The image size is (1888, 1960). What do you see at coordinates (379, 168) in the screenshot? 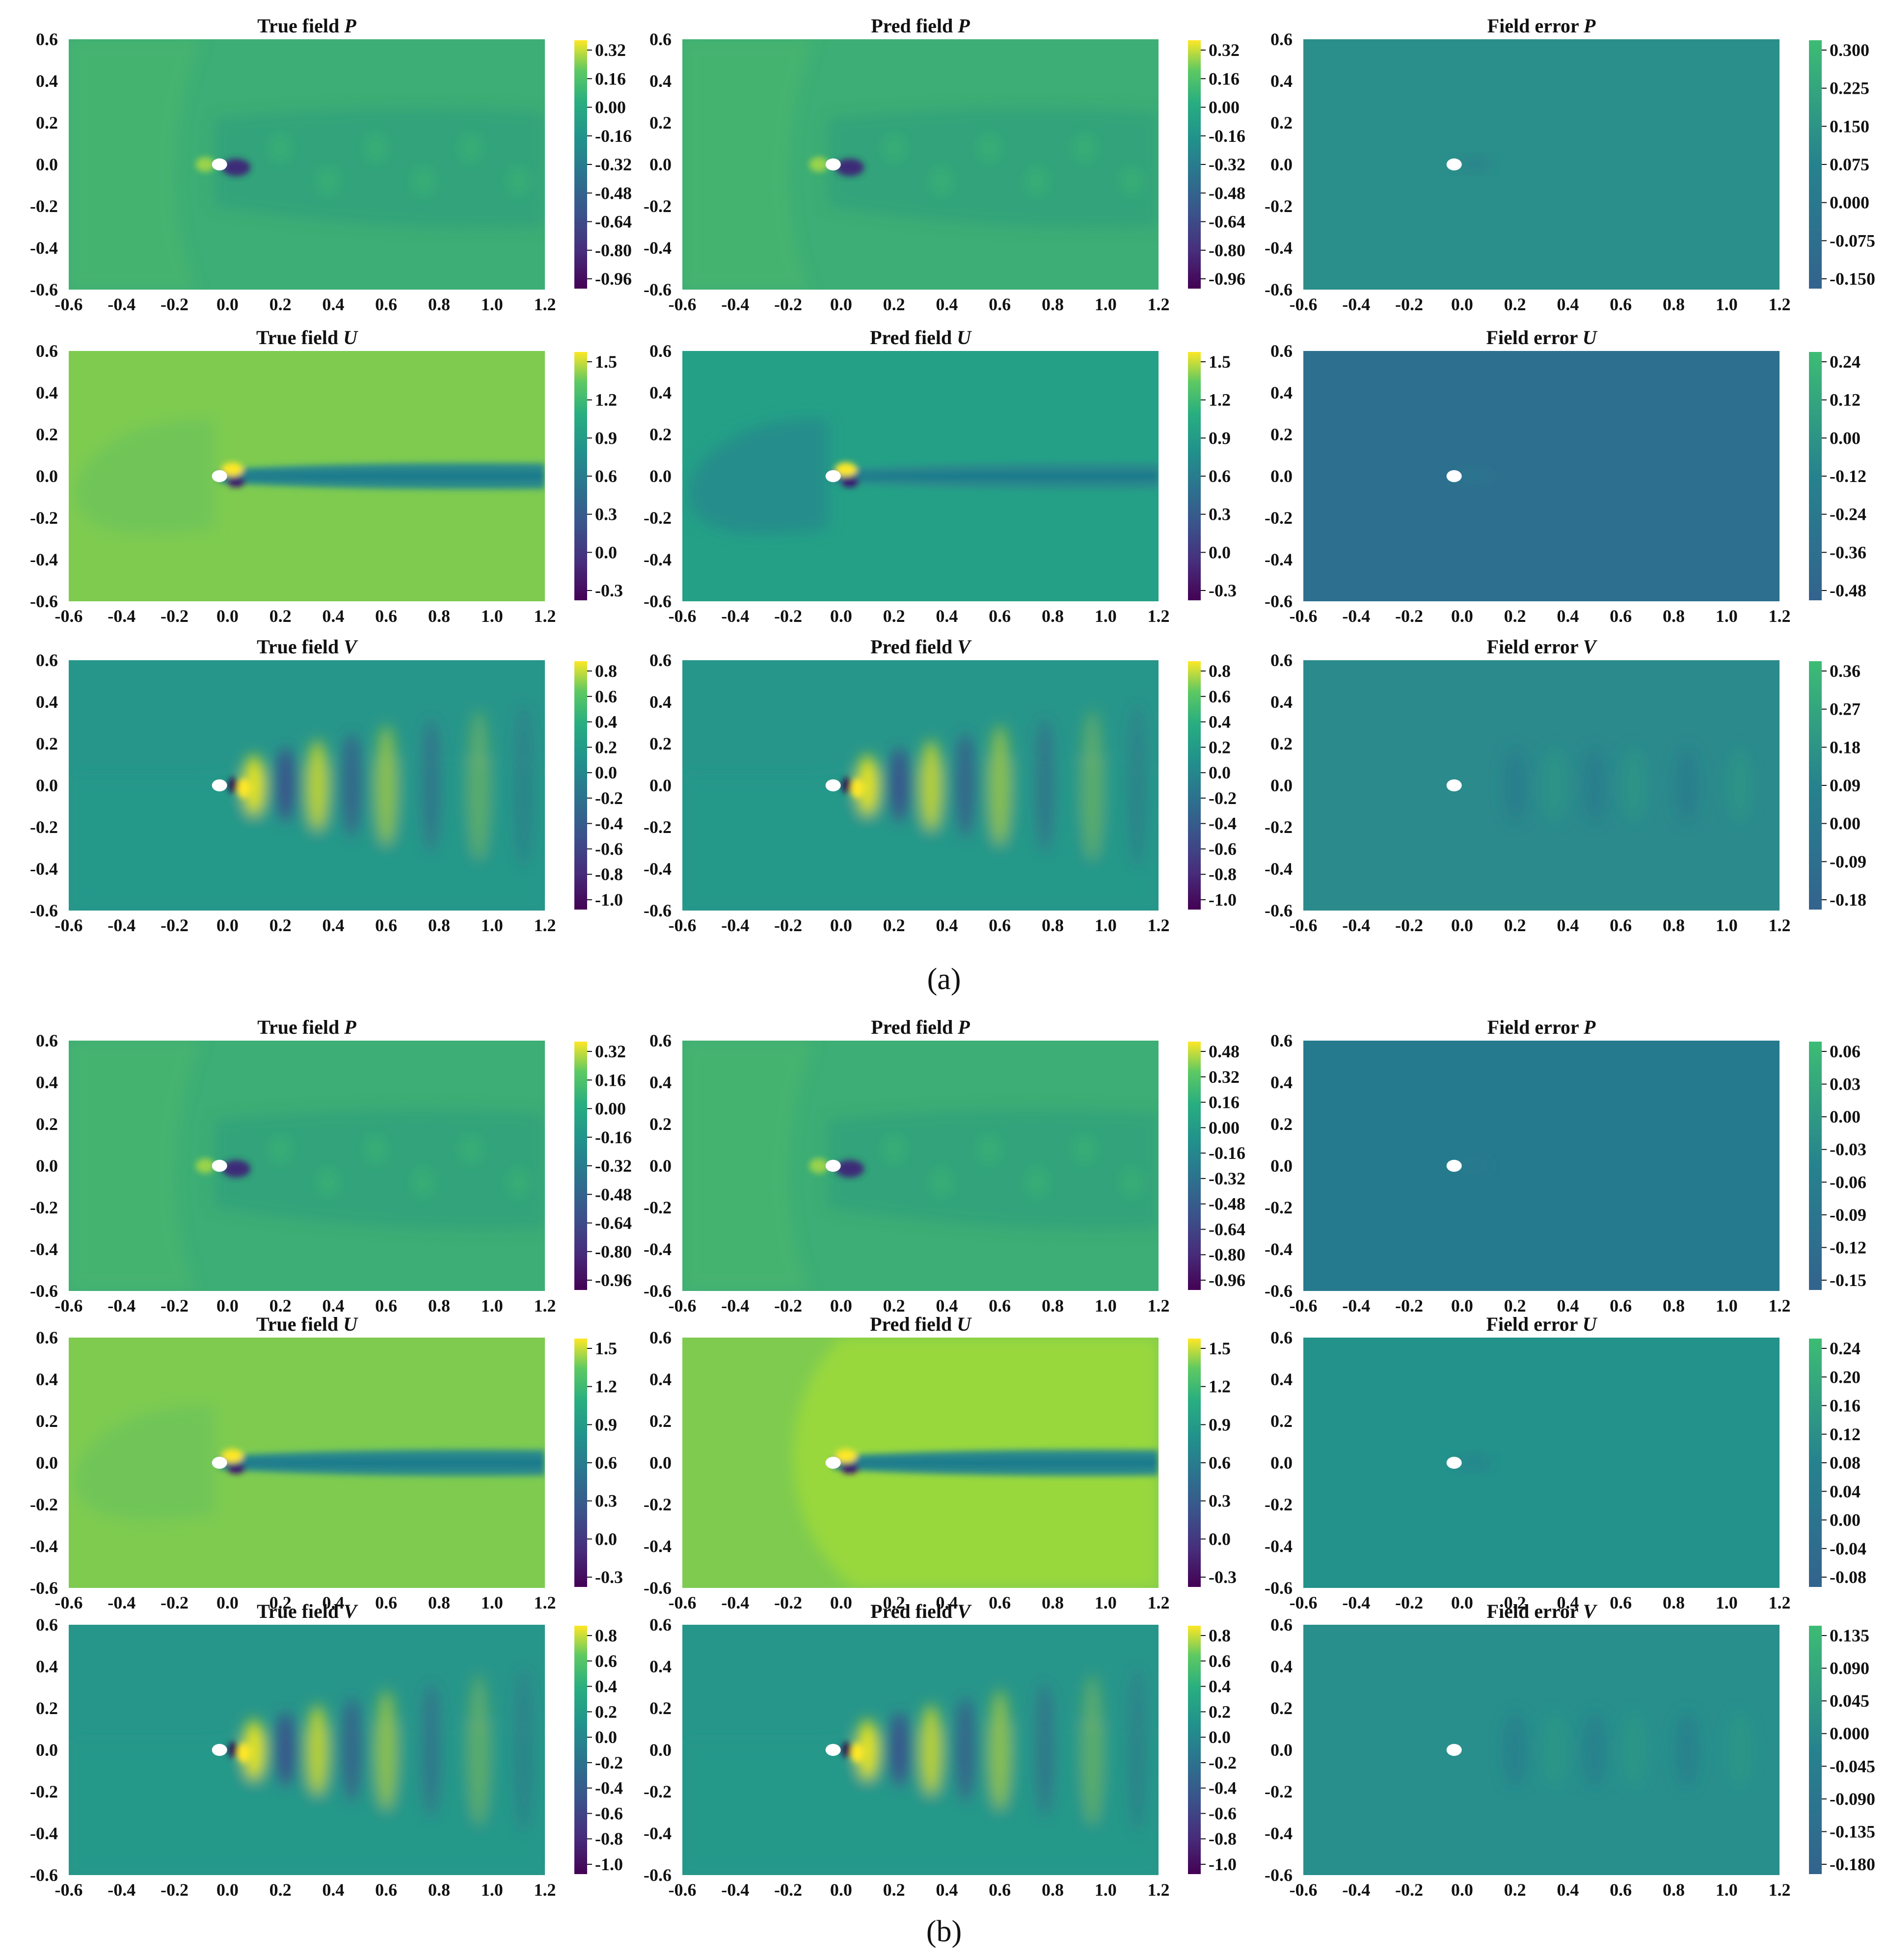
I see `wake-region` at bounding box center [379, 168].